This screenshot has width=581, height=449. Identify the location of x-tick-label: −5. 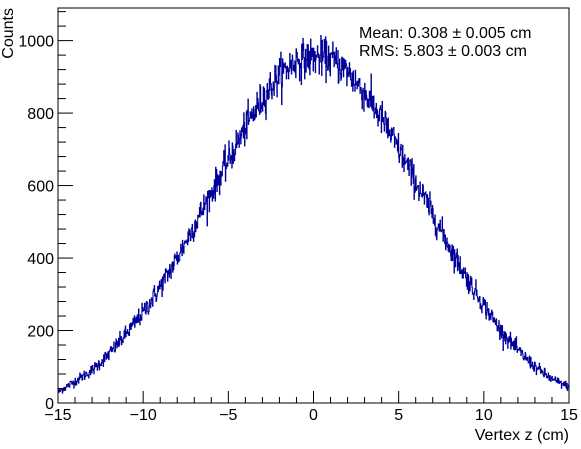
(228, 415).